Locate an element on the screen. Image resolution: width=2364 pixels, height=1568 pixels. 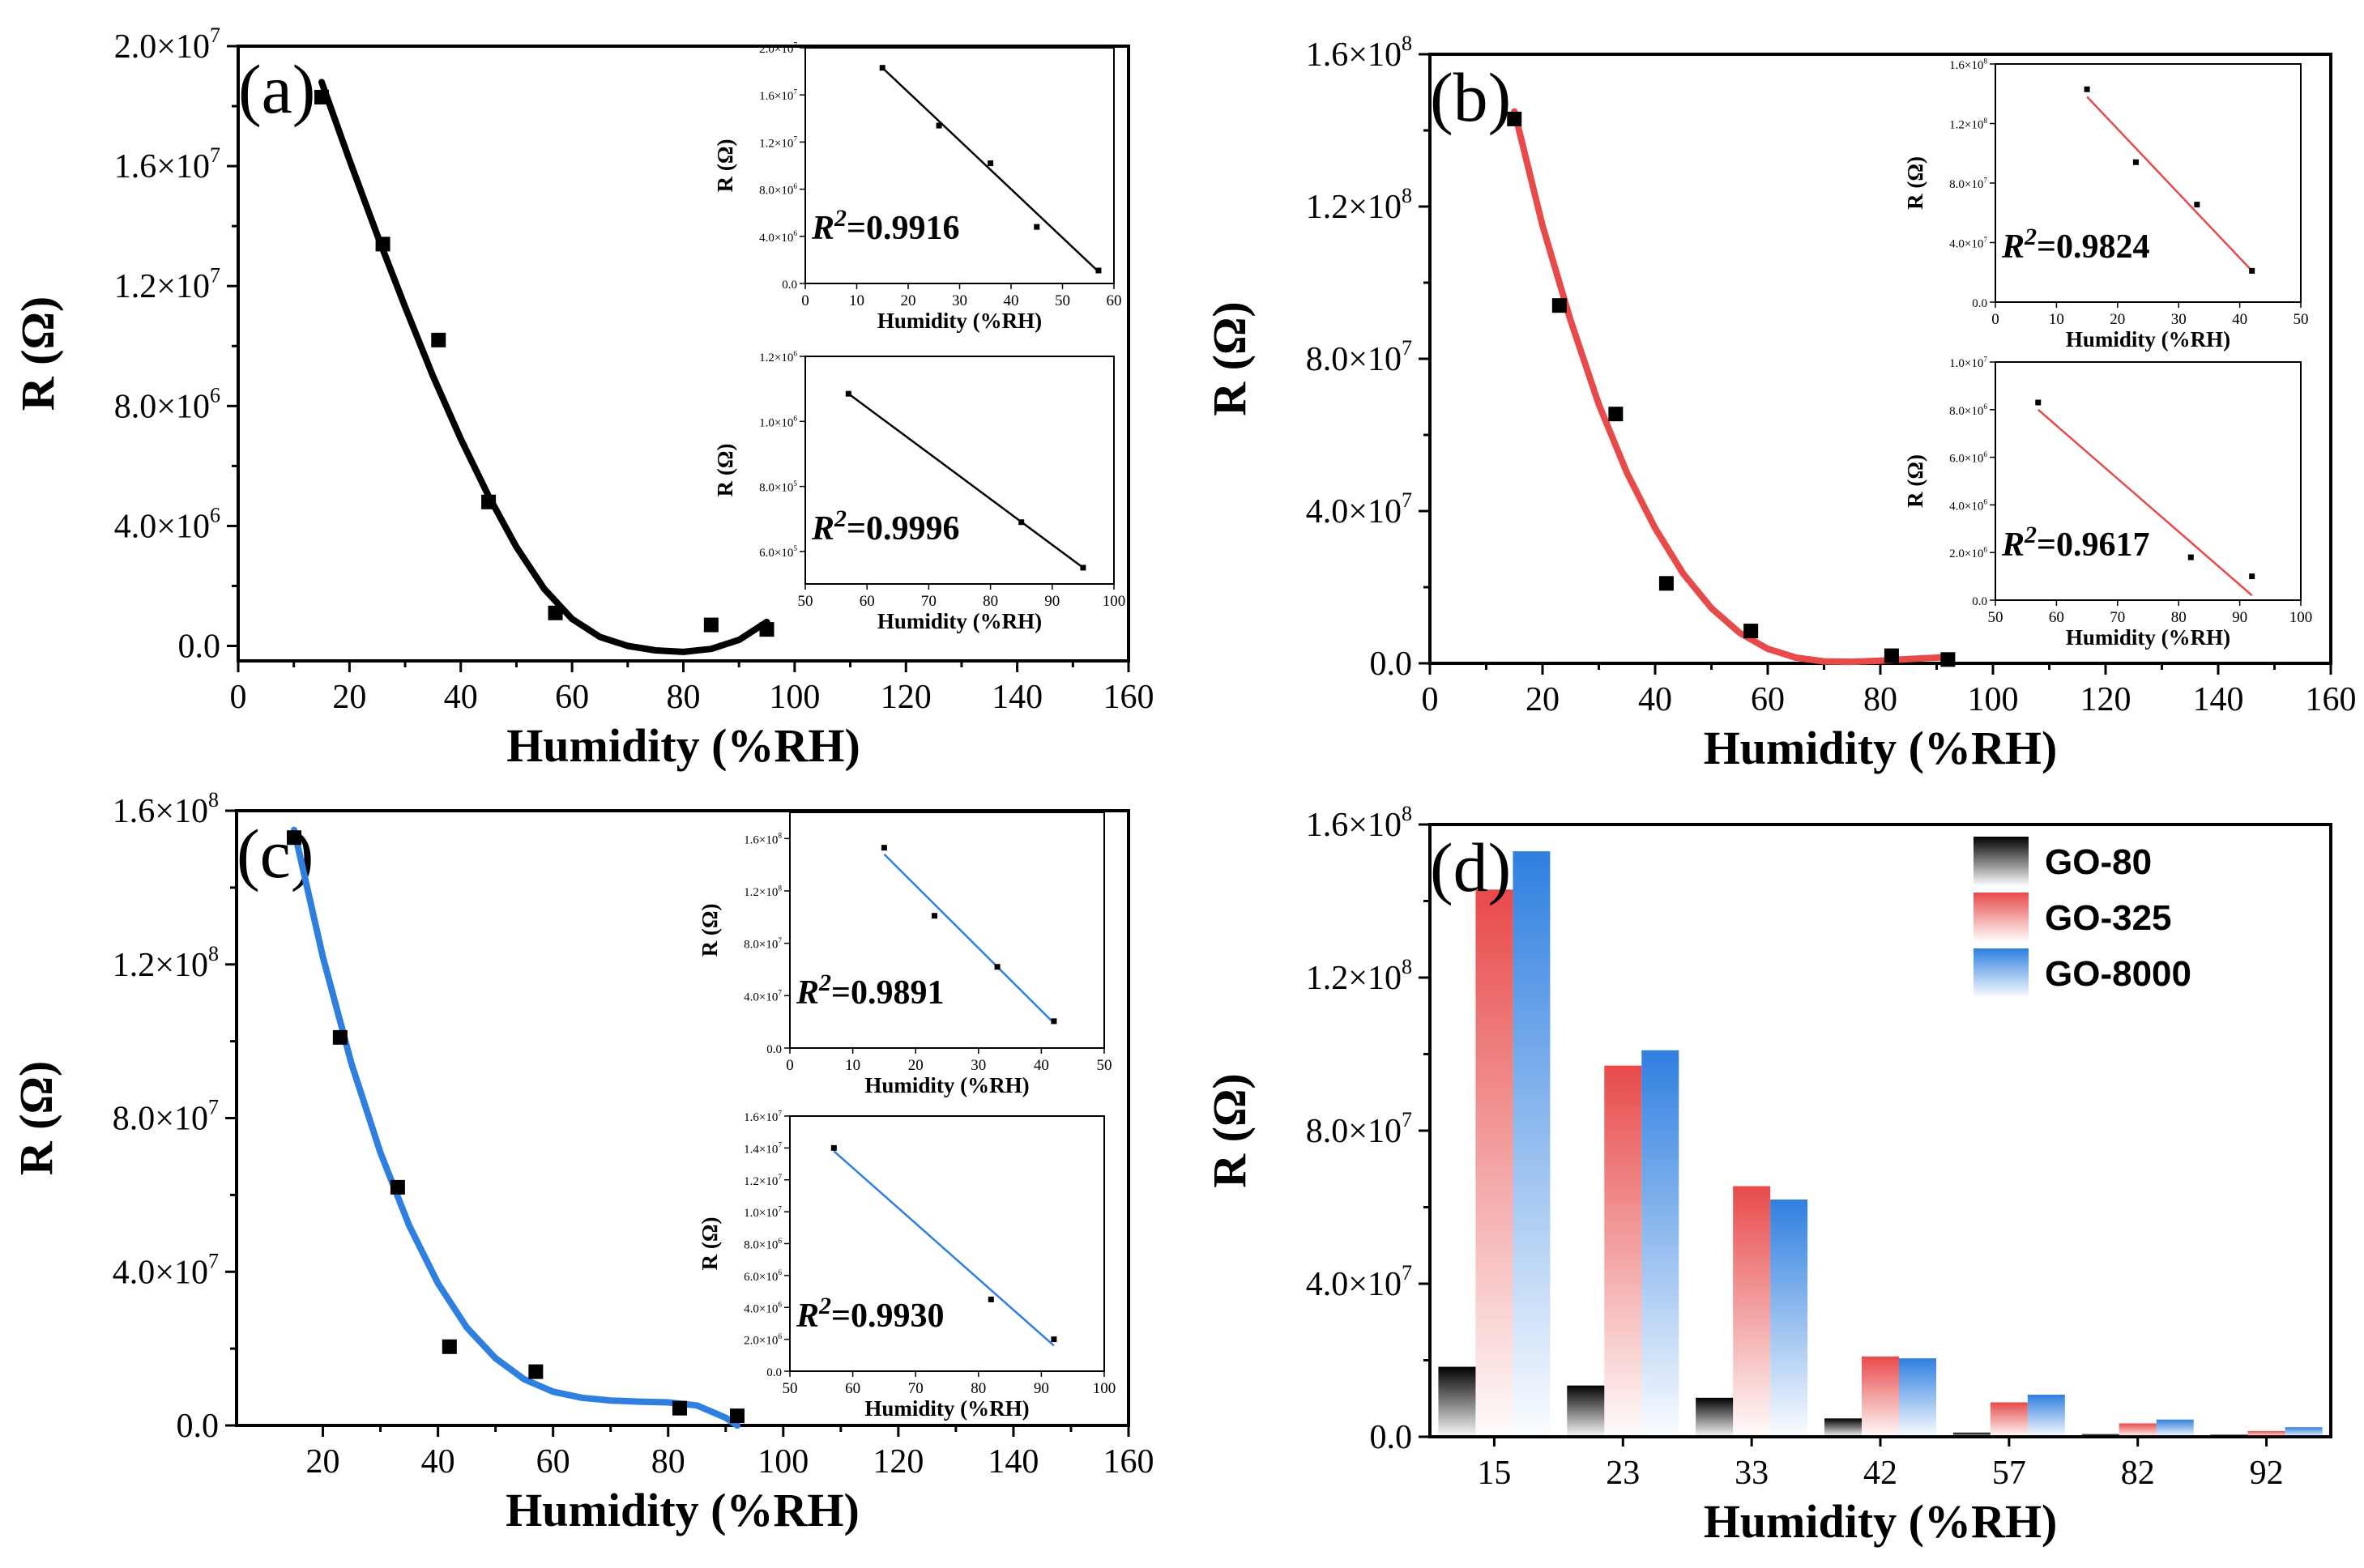
y-axis-label: R (Ω) is located at coordinates (1229, 1130).